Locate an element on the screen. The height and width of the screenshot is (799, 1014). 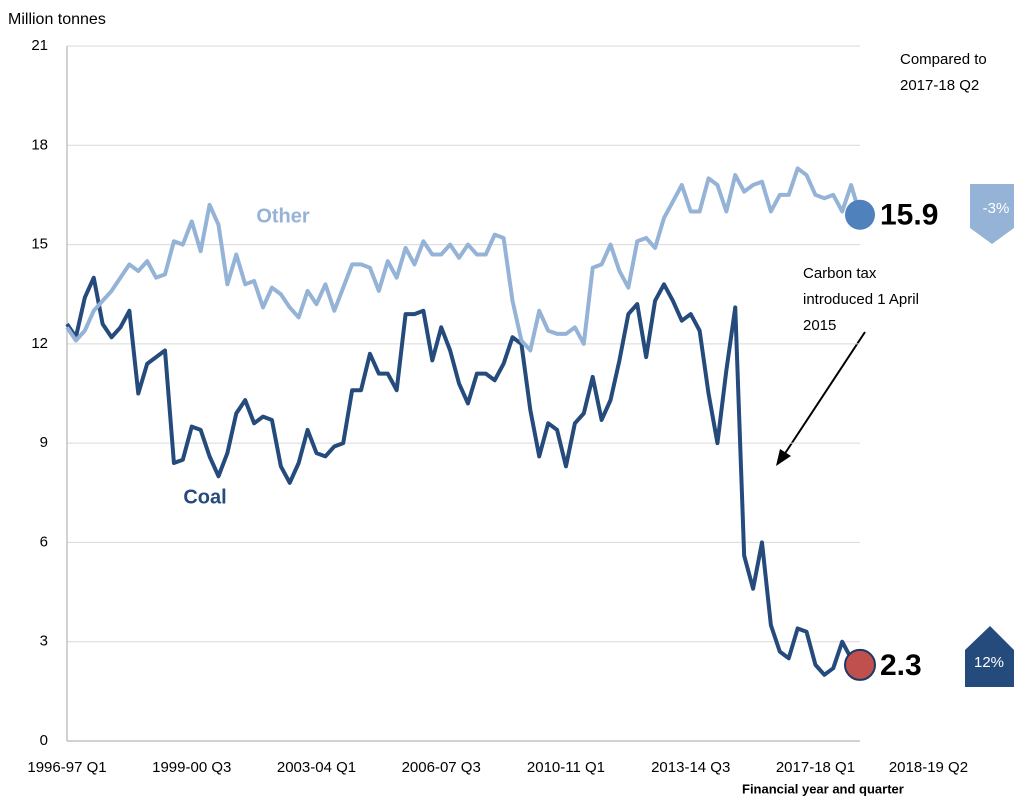
annotation: 2015 is located at coordinates (819, 325).